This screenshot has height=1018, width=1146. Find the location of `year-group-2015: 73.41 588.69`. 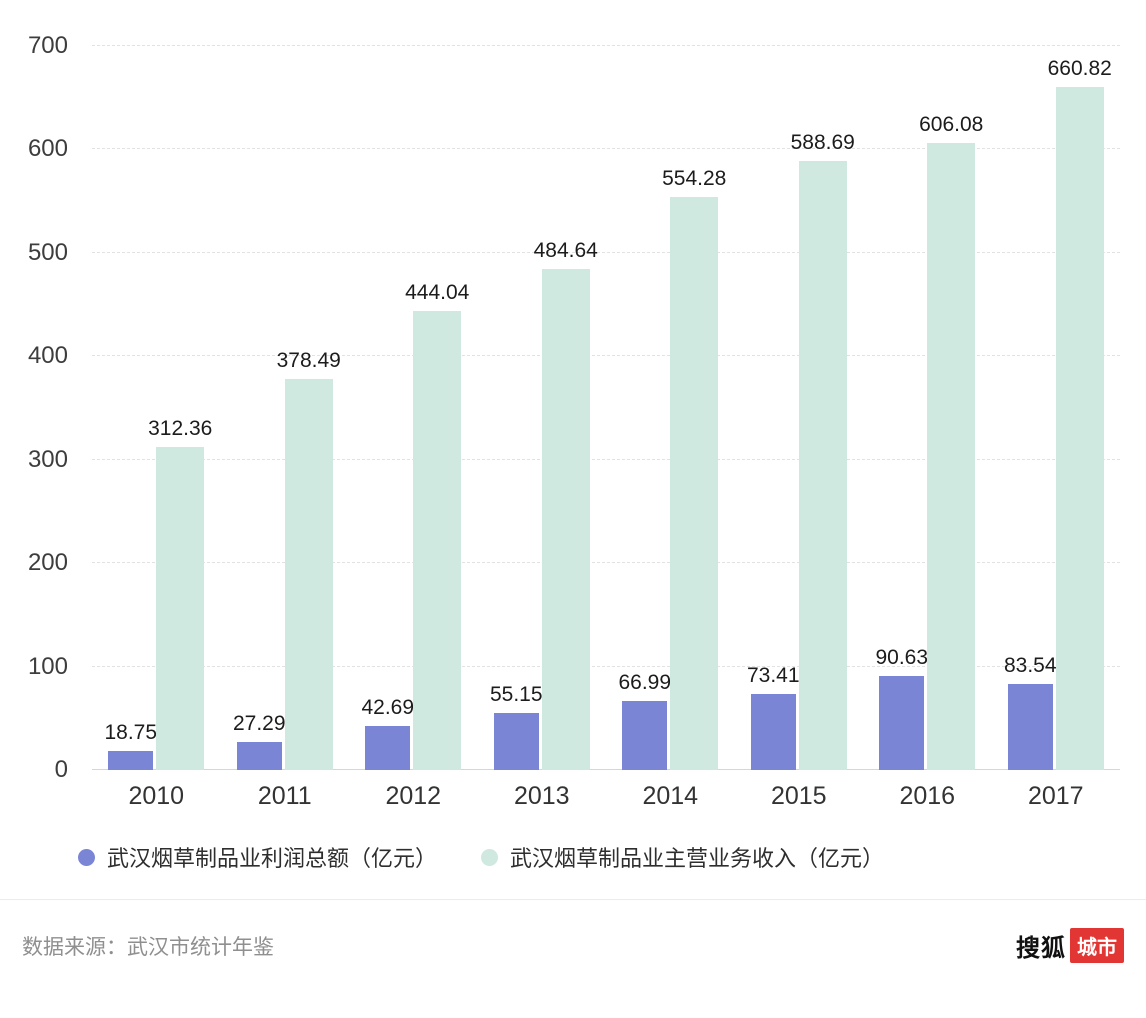

year-group-2015: 73.41 588.69 is located at coordinates (799, 408).